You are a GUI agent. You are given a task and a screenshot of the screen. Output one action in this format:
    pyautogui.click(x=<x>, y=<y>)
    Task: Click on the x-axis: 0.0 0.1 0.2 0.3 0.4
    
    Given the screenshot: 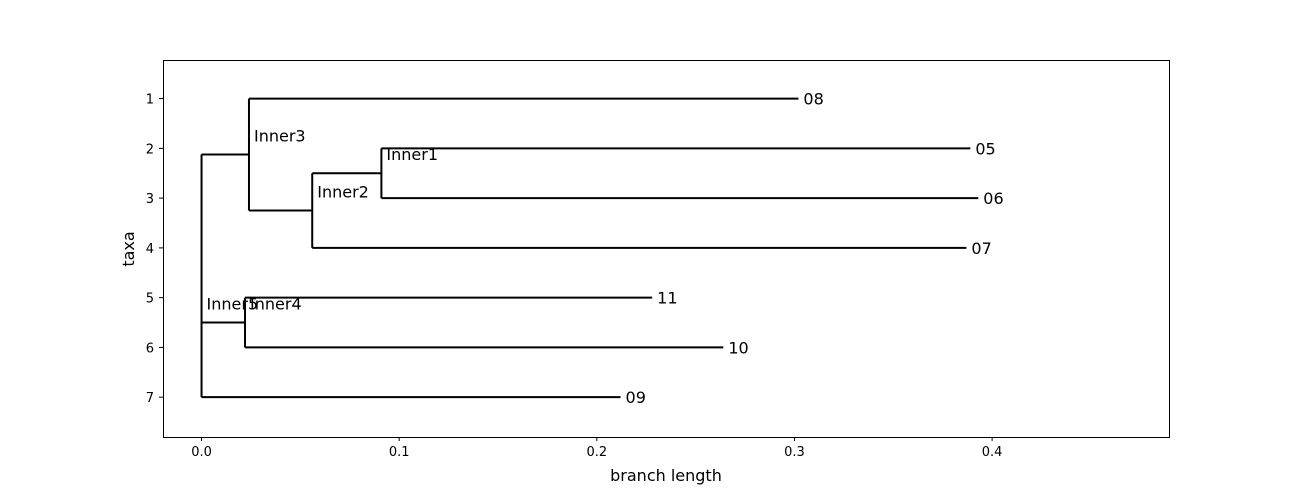 What is the action you would take?
    pyautogui.click(x=596, y=448)
    